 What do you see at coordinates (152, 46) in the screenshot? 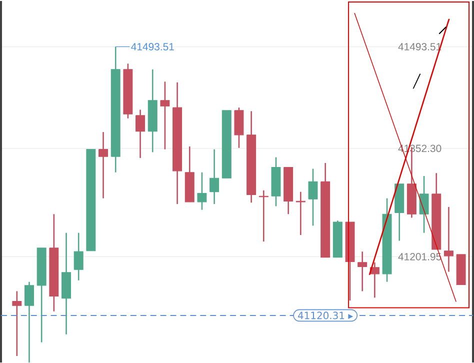
I see `annotation: 41493.51` at bounding box center [152, 46].